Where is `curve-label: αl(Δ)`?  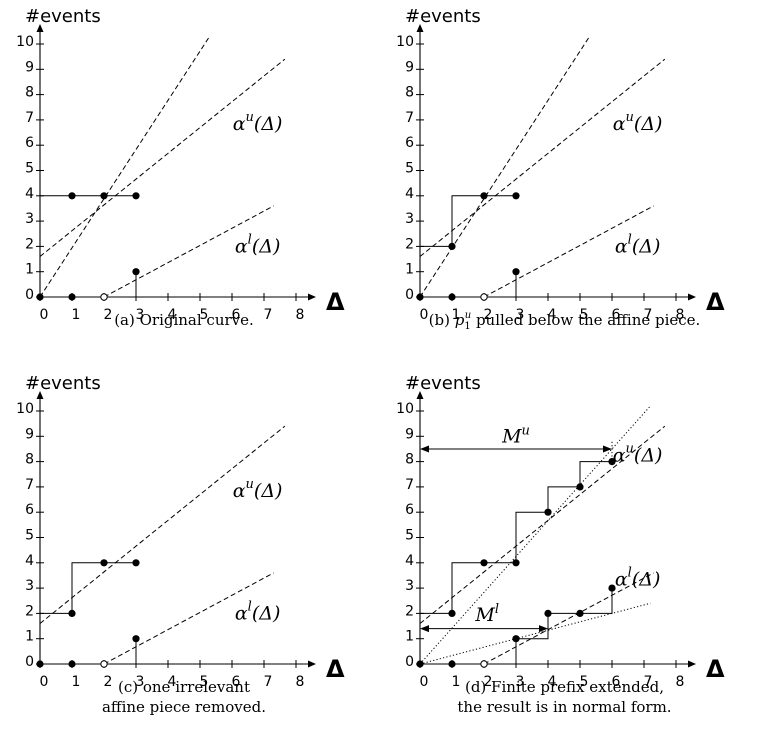 curve-label: αl(Δ) is located at coordinates (258, 612).